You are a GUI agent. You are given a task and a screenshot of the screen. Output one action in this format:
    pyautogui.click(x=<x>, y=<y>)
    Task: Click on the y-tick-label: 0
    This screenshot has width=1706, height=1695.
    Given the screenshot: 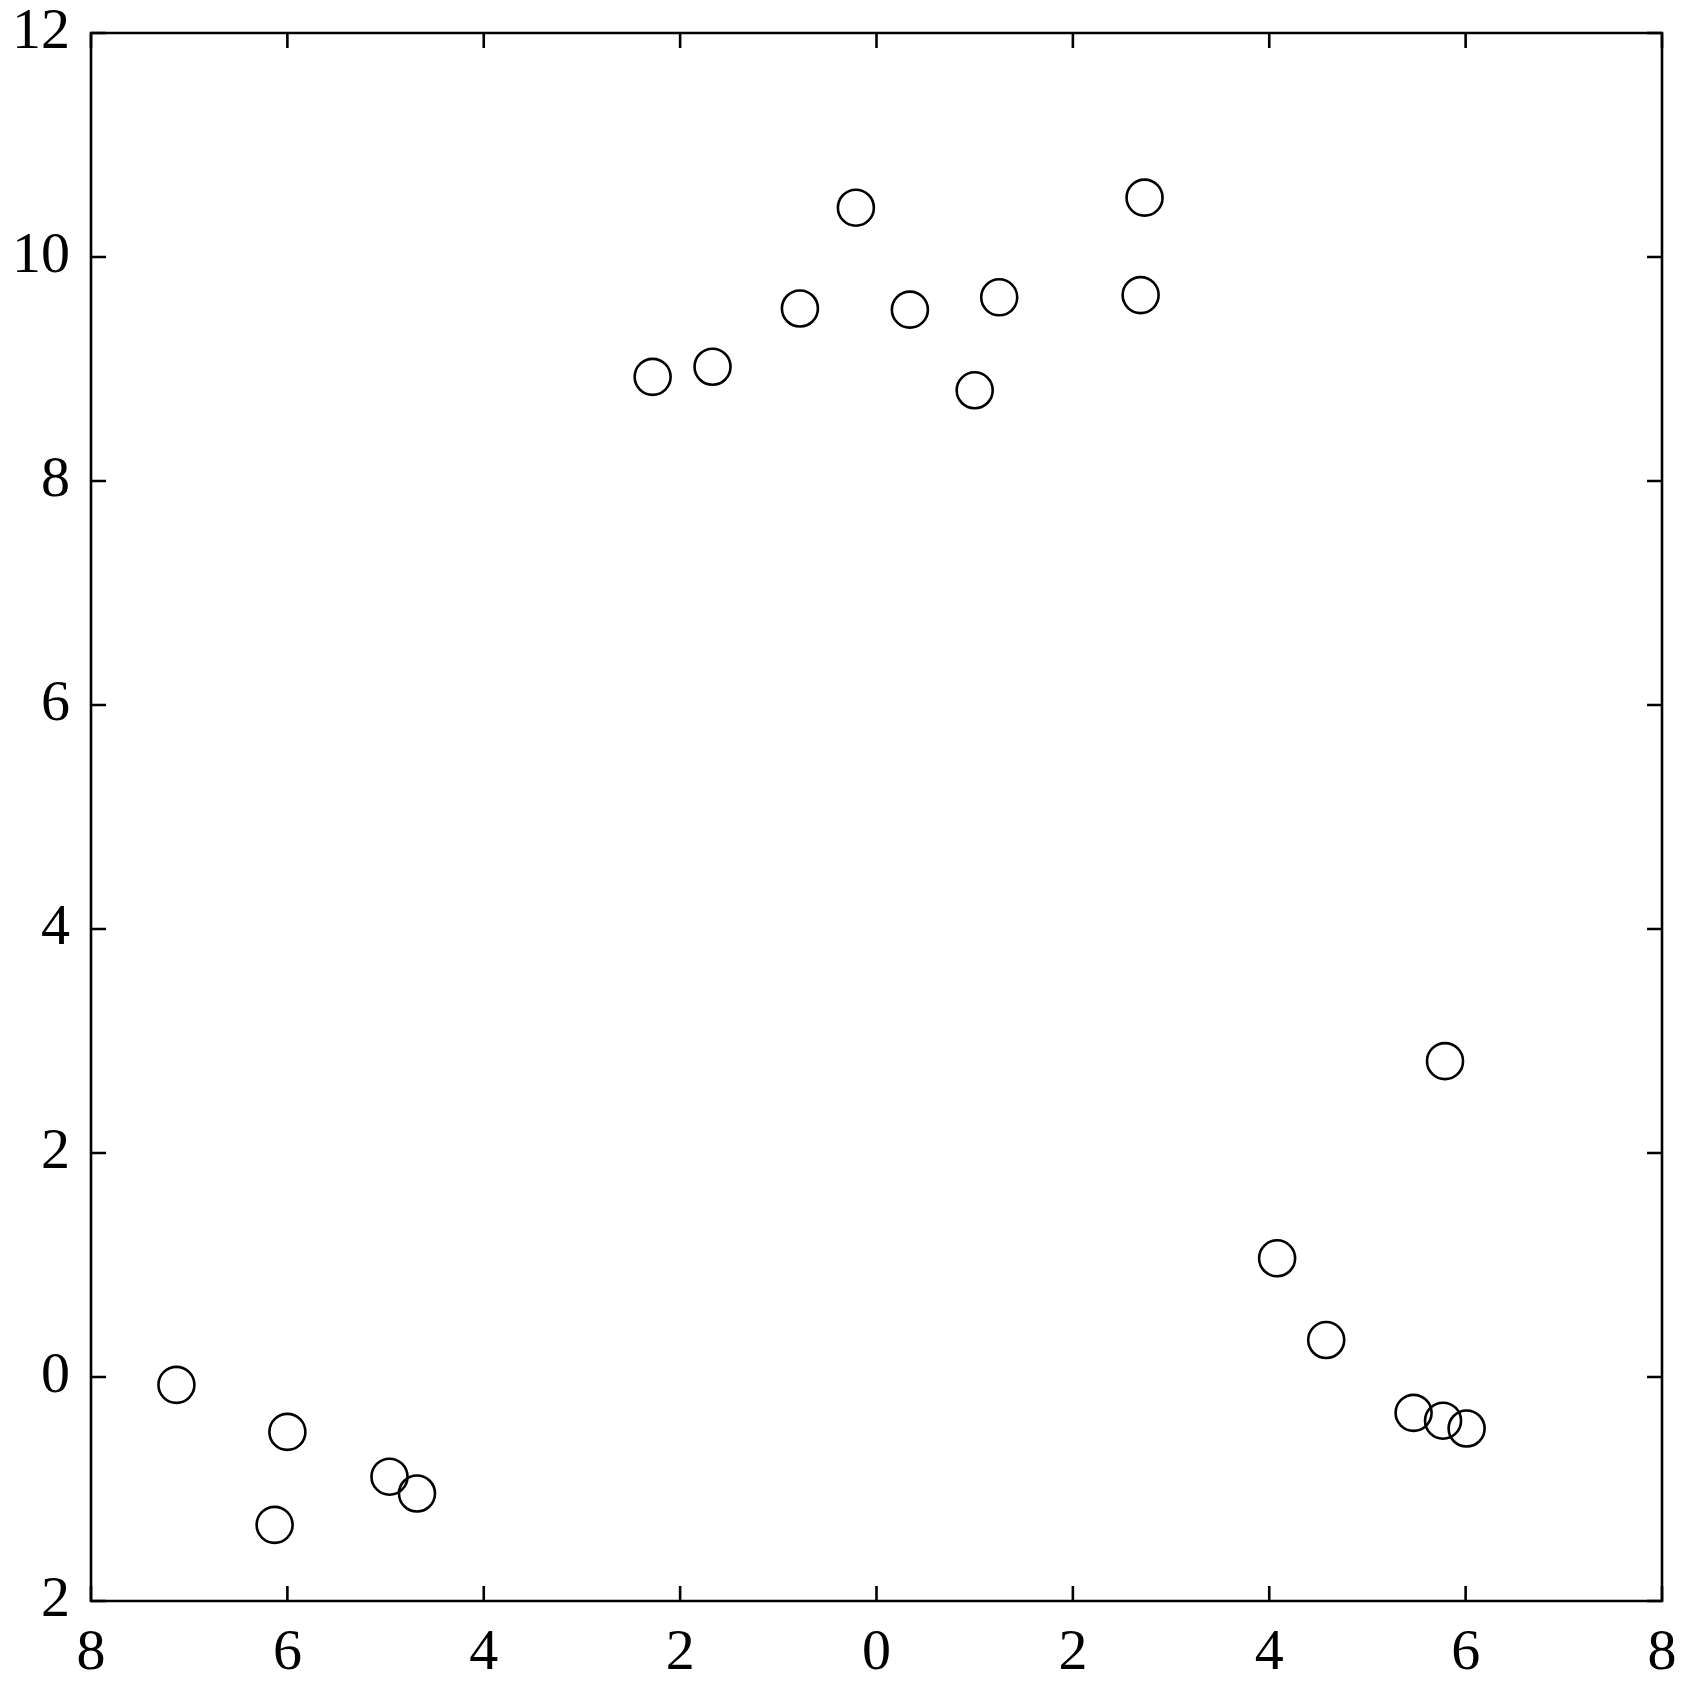 What is the action you would take?
    pyautogui.click(x=55, y=1373)
    